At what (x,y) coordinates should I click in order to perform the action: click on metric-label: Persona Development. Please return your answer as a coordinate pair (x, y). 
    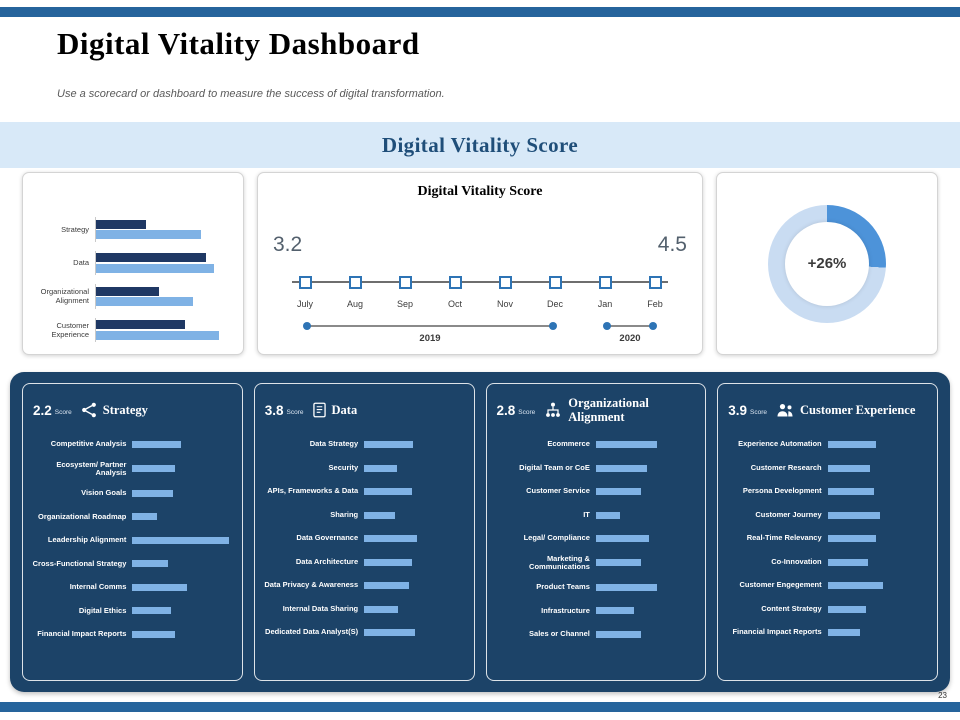
    Looking at the image, I should click on (782, 491).